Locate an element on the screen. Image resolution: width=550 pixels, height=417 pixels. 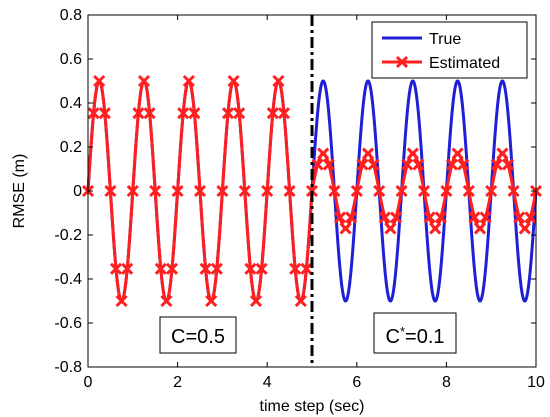
y-axis-label: RMSE (m) is located at coordinates (19, 191).